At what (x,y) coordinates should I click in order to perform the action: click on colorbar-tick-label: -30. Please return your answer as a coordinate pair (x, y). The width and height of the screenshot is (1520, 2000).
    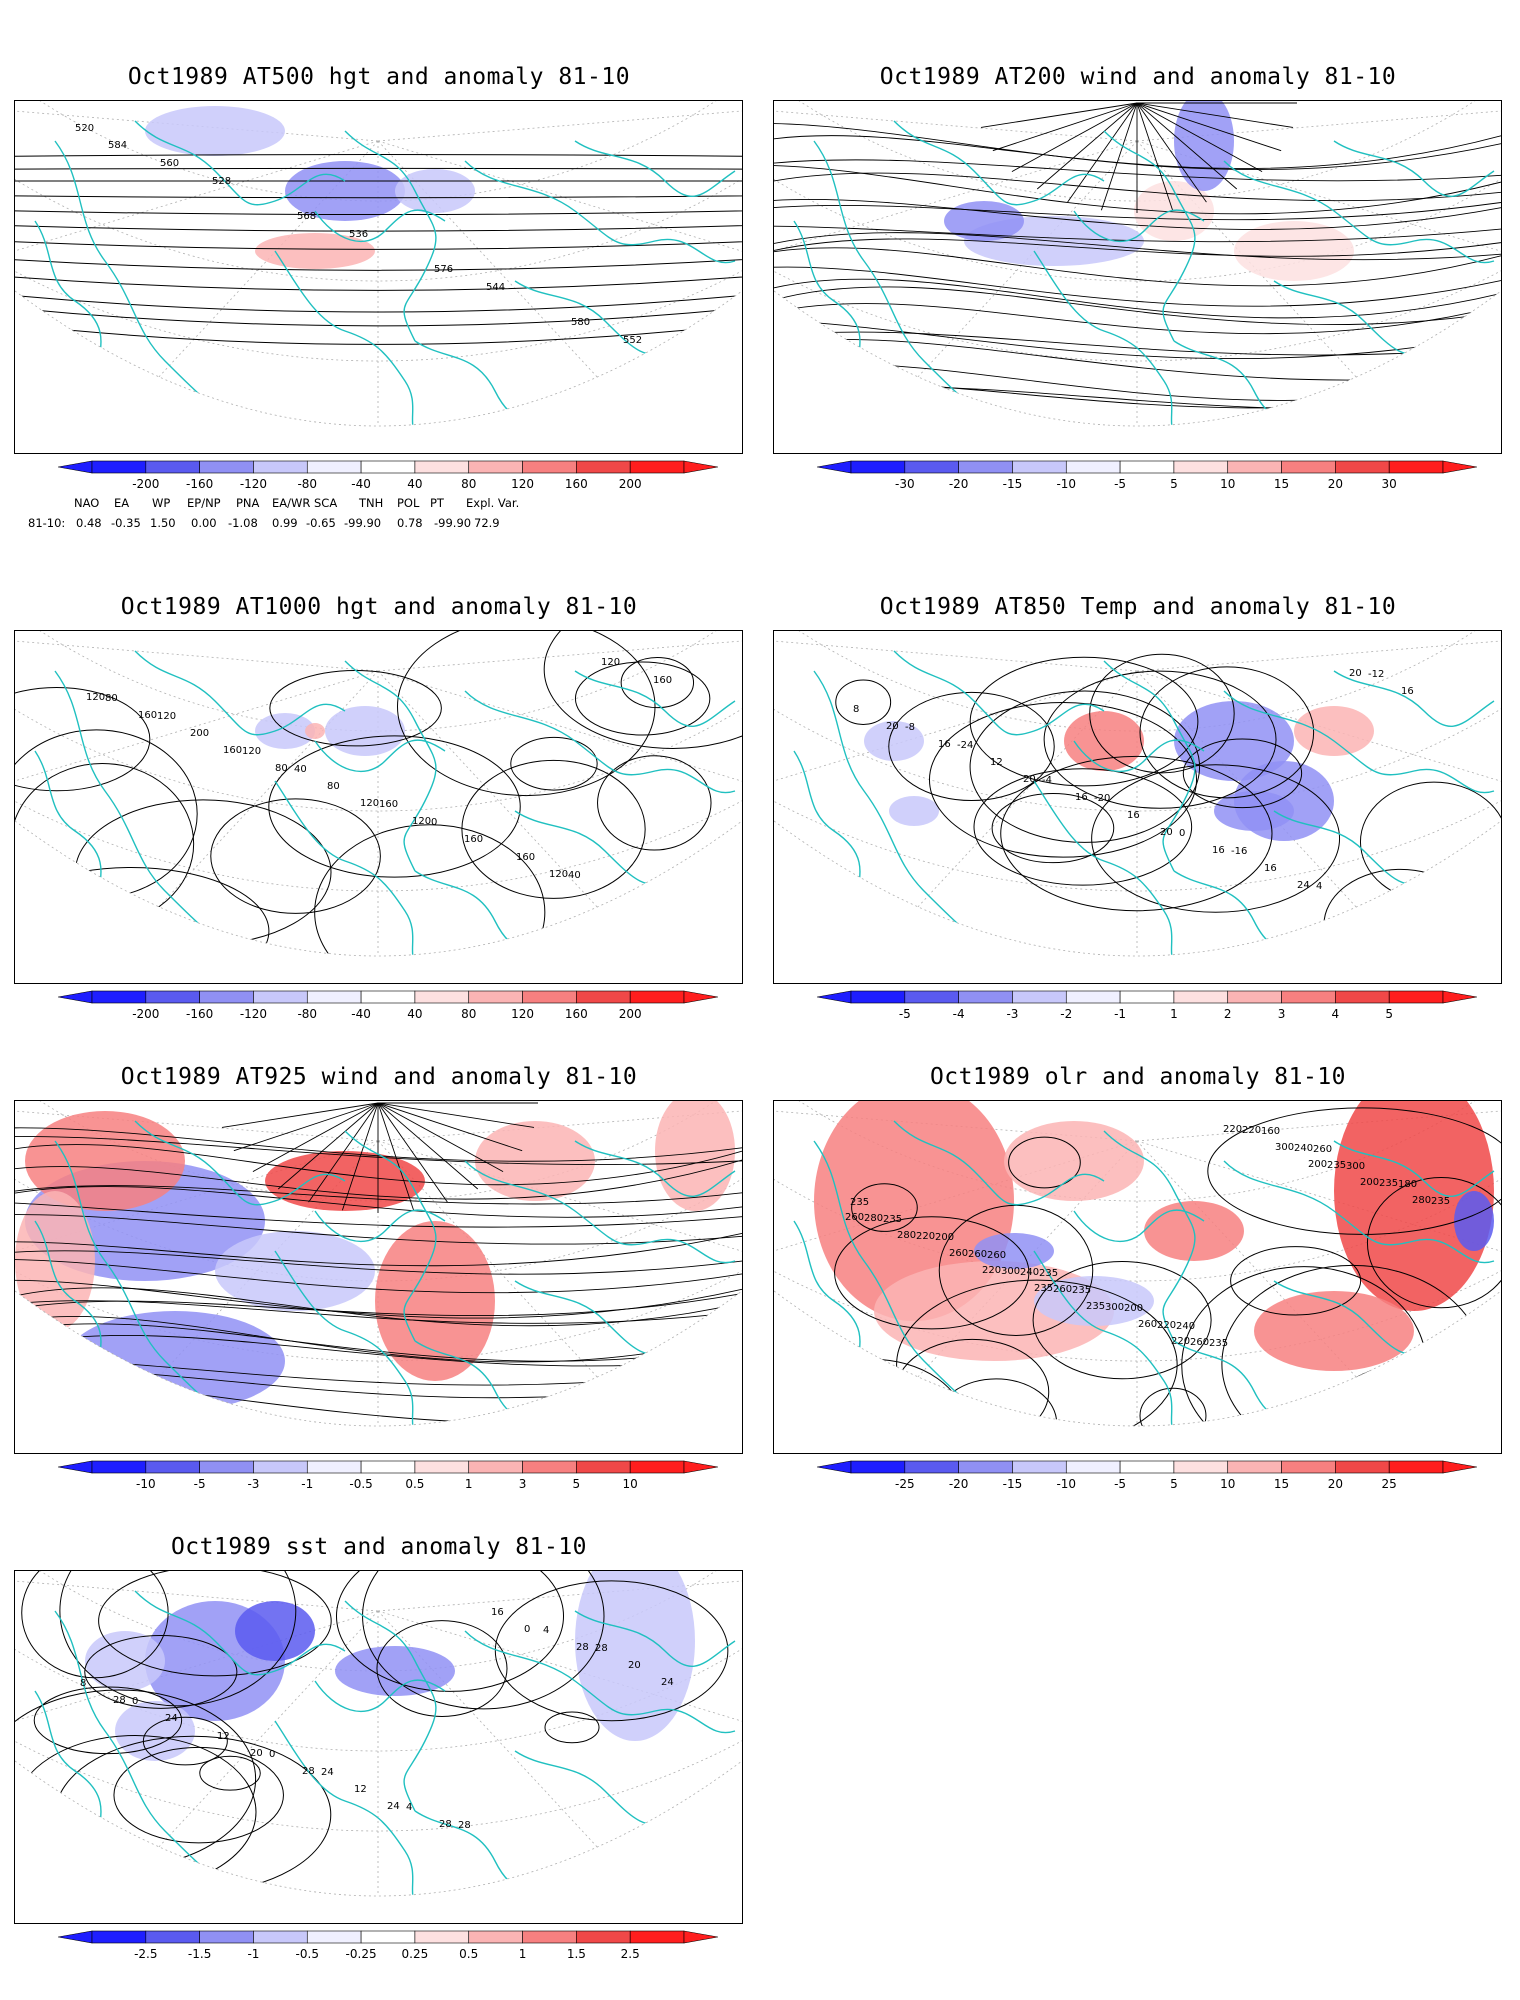
    Looking at the image, I should click on (905, 484).